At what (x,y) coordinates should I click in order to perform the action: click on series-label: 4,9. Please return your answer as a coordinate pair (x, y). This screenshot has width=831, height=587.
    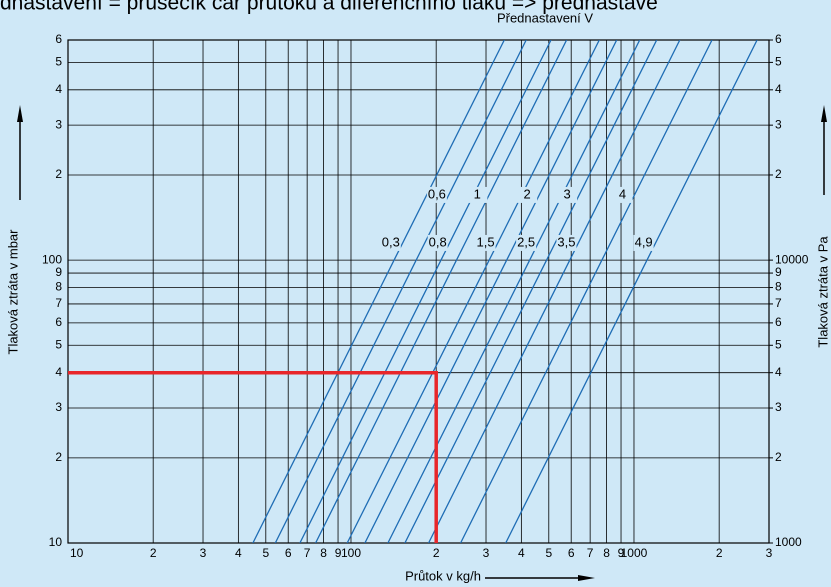
    Looking at the image, I should click on (644, 241).